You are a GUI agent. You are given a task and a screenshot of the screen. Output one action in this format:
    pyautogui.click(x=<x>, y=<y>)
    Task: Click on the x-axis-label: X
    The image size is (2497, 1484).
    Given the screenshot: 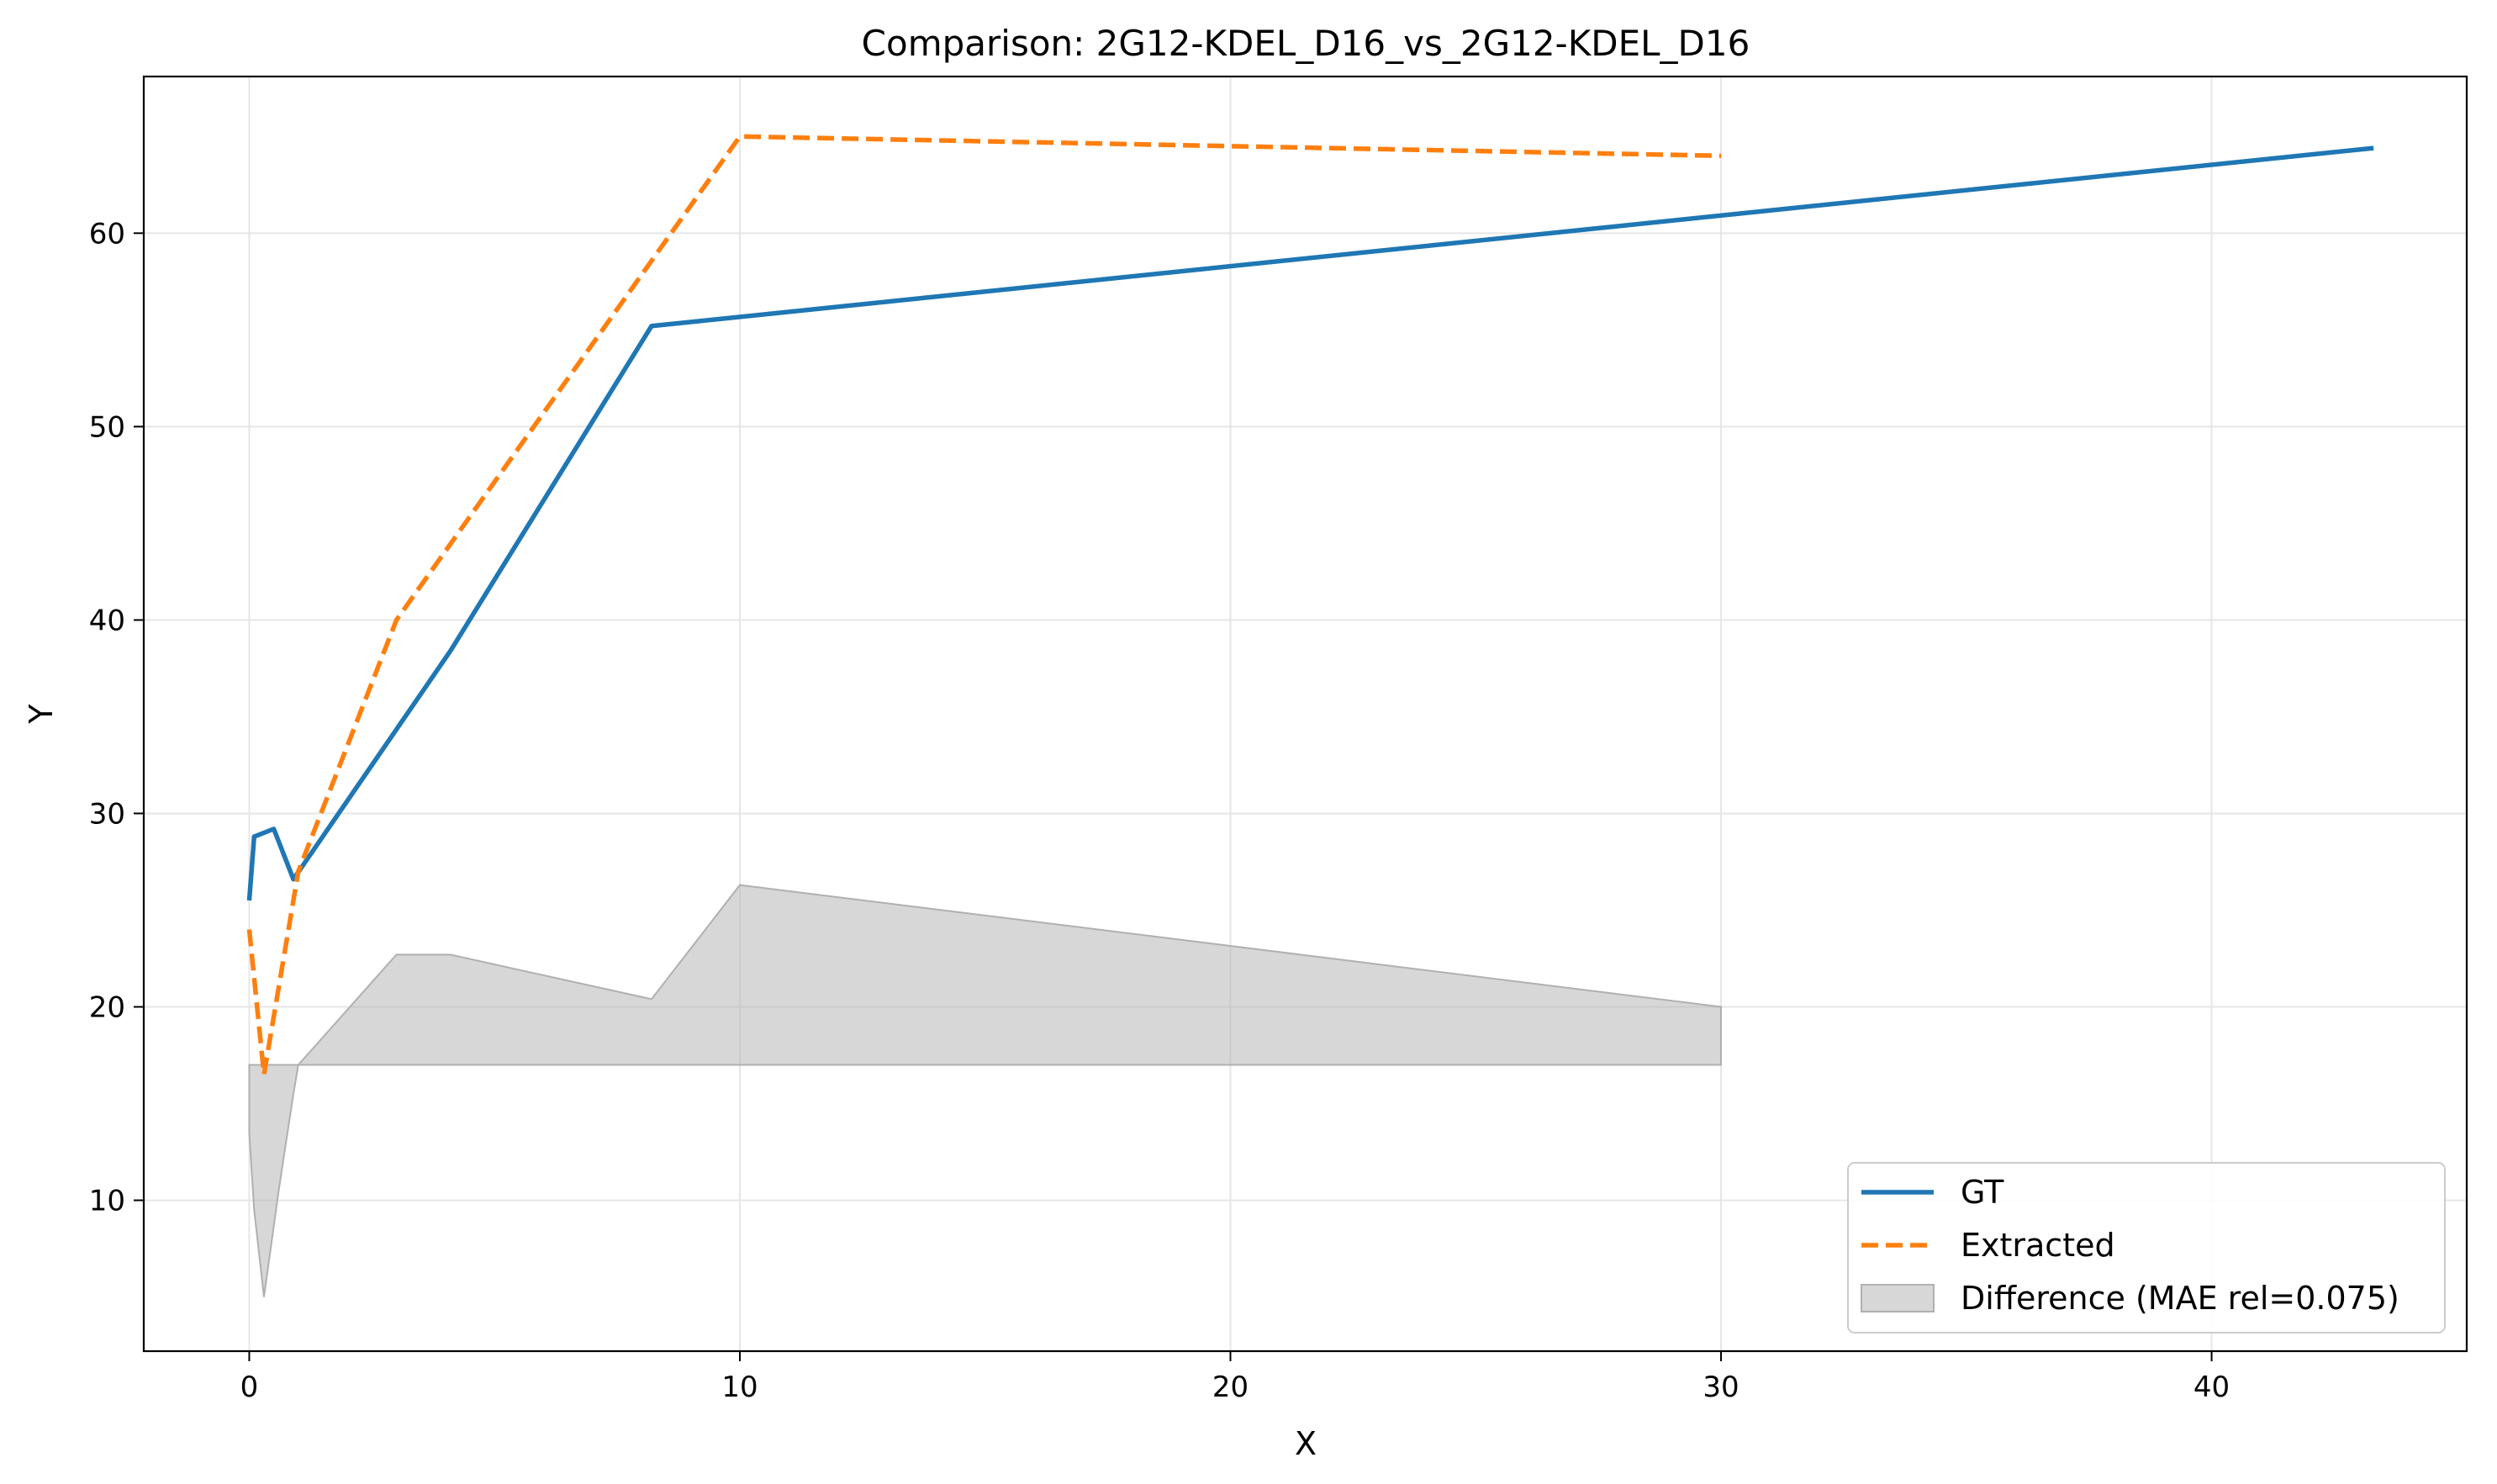 What is the action you would take?
    pyautogui.click(x=1306, y=1443)
    